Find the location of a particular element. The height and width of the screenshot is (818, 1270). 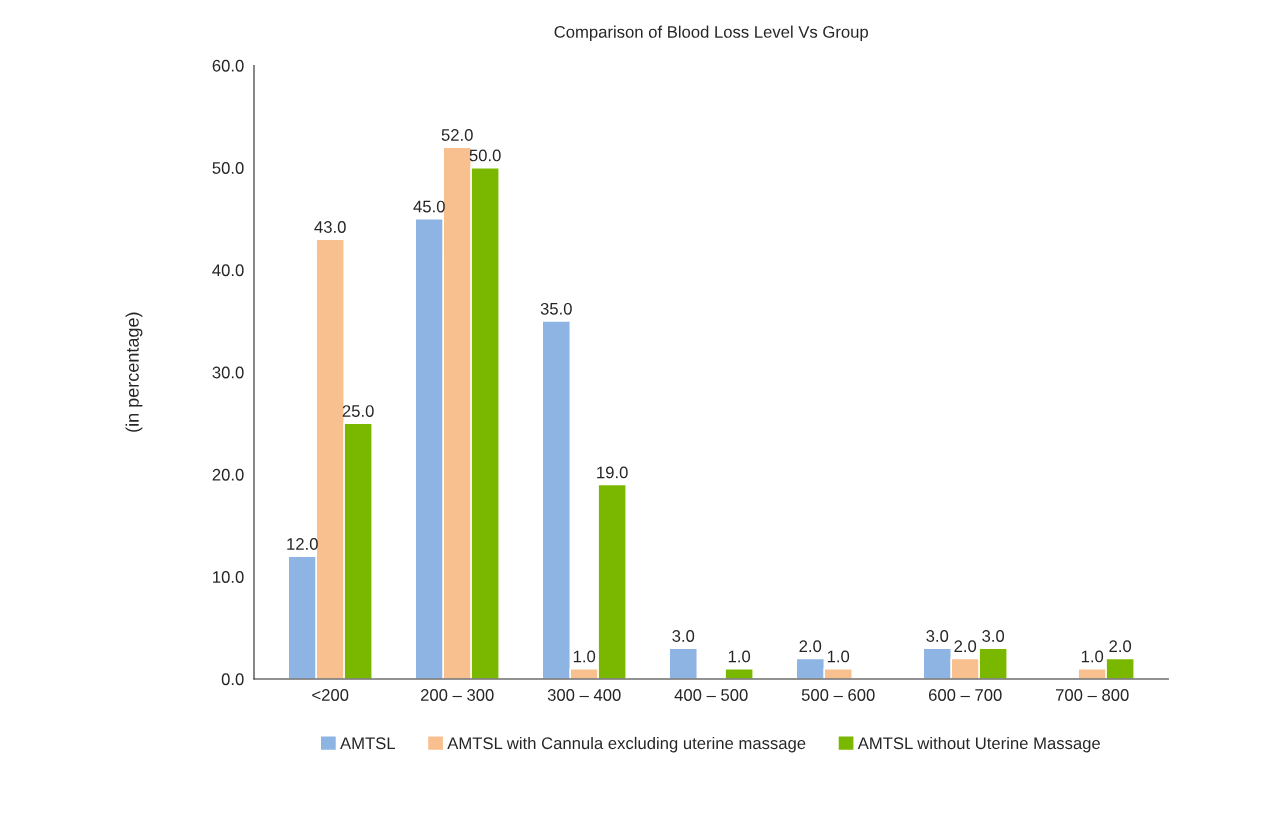

x-tick-label: 500 – 600 is located at coordinates (838, 695).